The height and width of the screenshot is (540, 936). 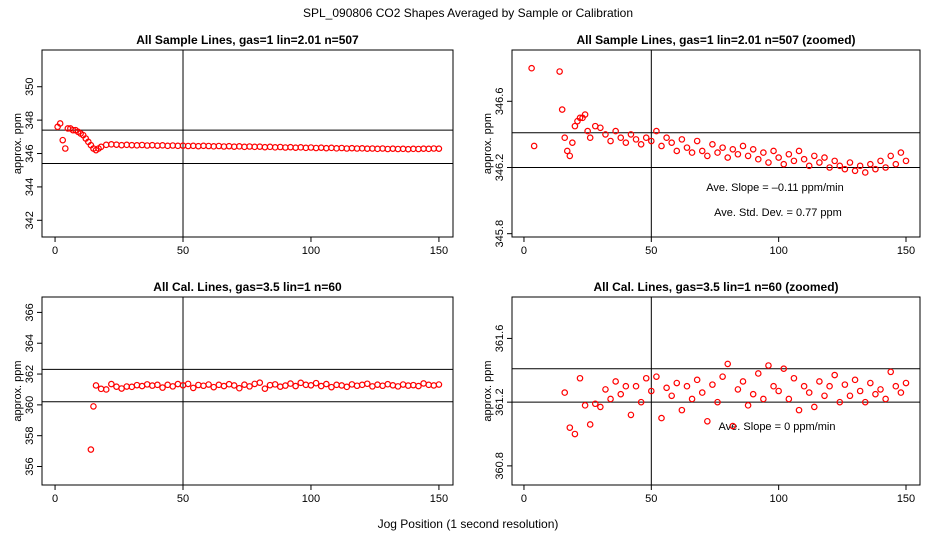 I want to click on y-tick-label: 342, so click(x=30, y=220).